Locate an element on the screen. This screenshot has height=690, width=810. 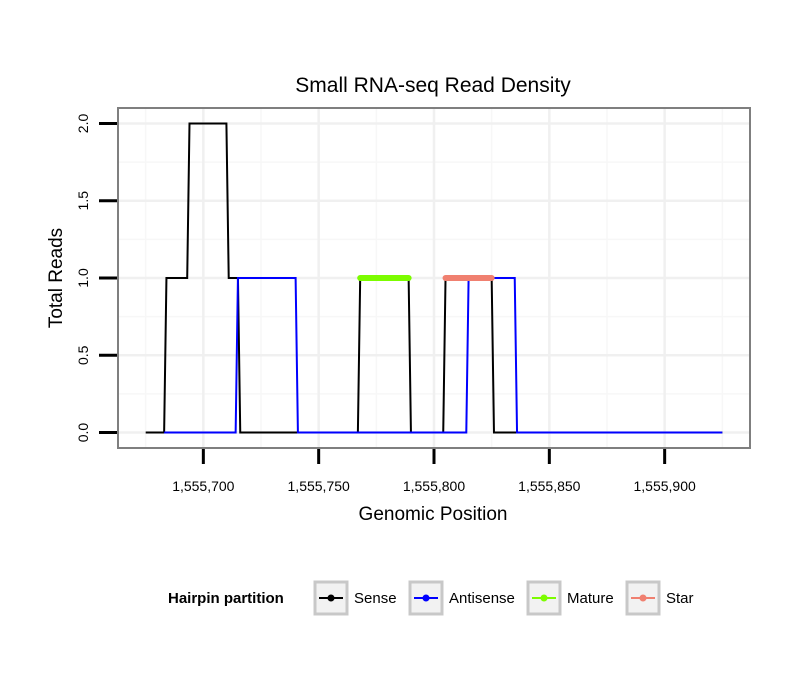
x-tick-label: 1,555,800 is located at coordinates (434, 486).